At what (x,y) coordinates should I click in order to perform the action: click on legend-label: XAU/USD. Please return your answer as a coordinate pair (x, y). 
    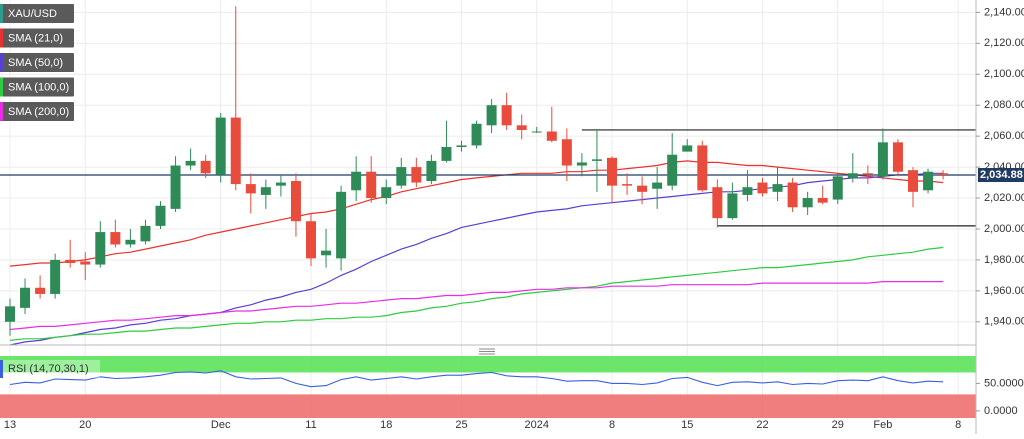
    Looking at the image, I should click on (32, 14).